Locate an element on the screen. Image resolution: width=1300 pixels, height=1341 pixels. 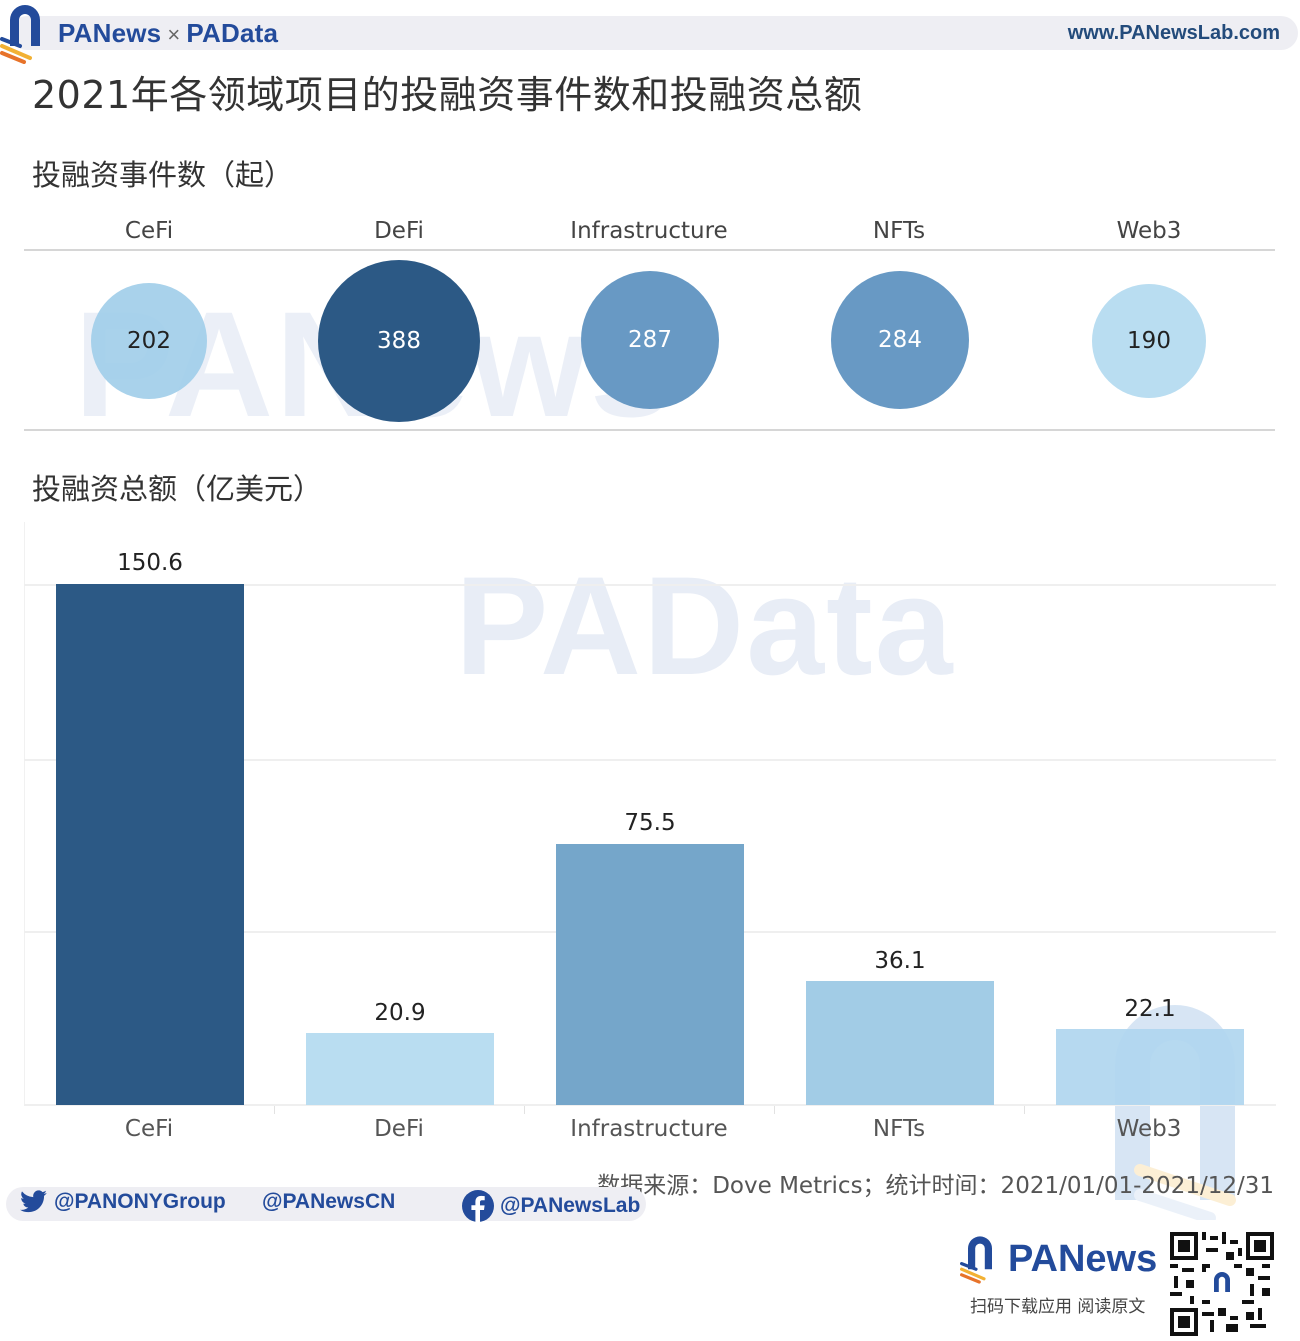
site-url-link: www.PANewsLab.com is located at coordinates (1173, 33).